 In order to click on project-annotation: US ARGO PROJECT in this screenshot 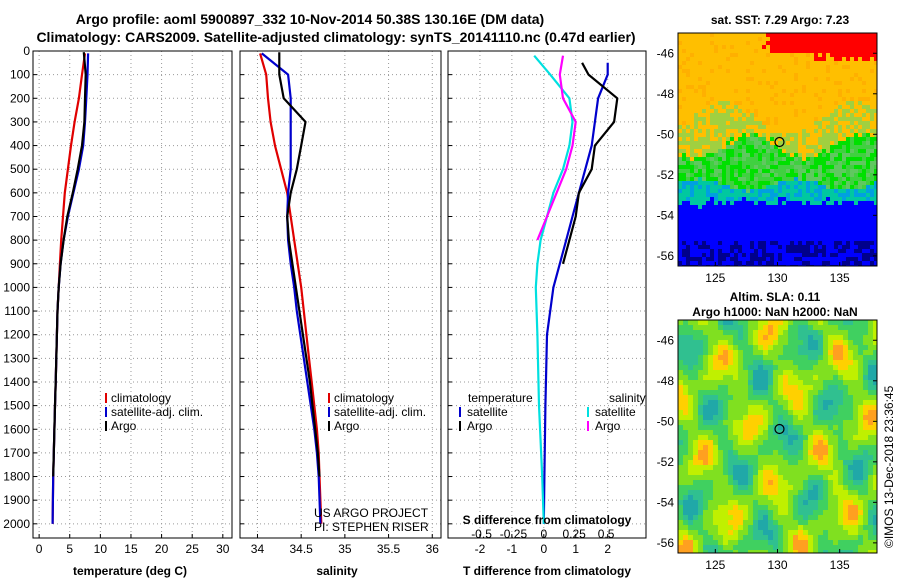, I will do `click(371, 513)`.